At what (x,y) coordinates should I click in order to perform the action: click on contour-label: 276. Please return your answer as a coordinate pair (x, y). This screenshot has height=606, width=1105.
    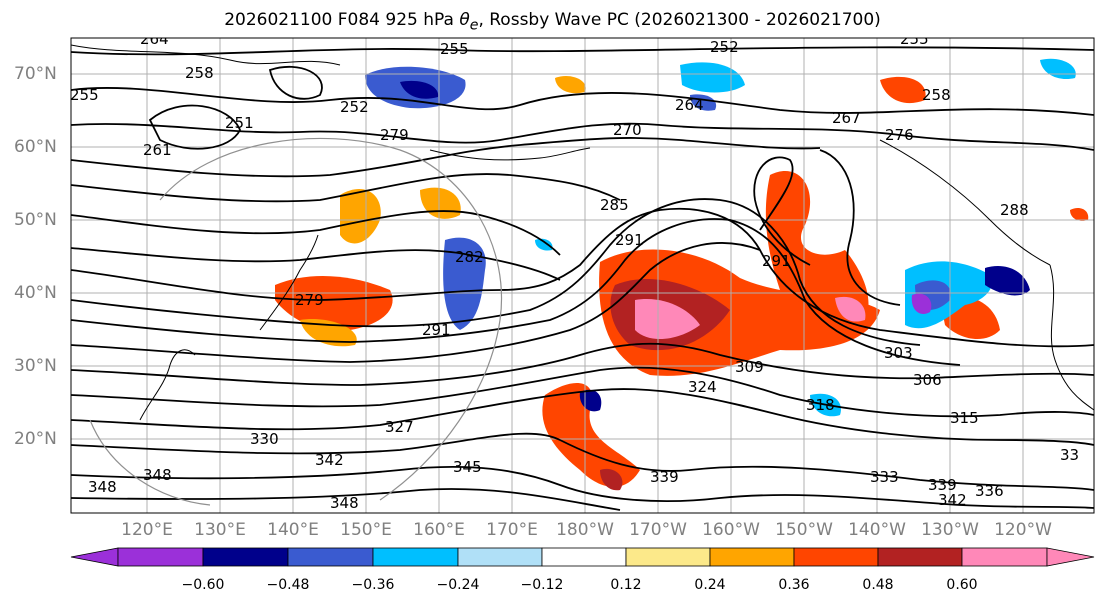
    Looking at the image, I should click on (899, 135).